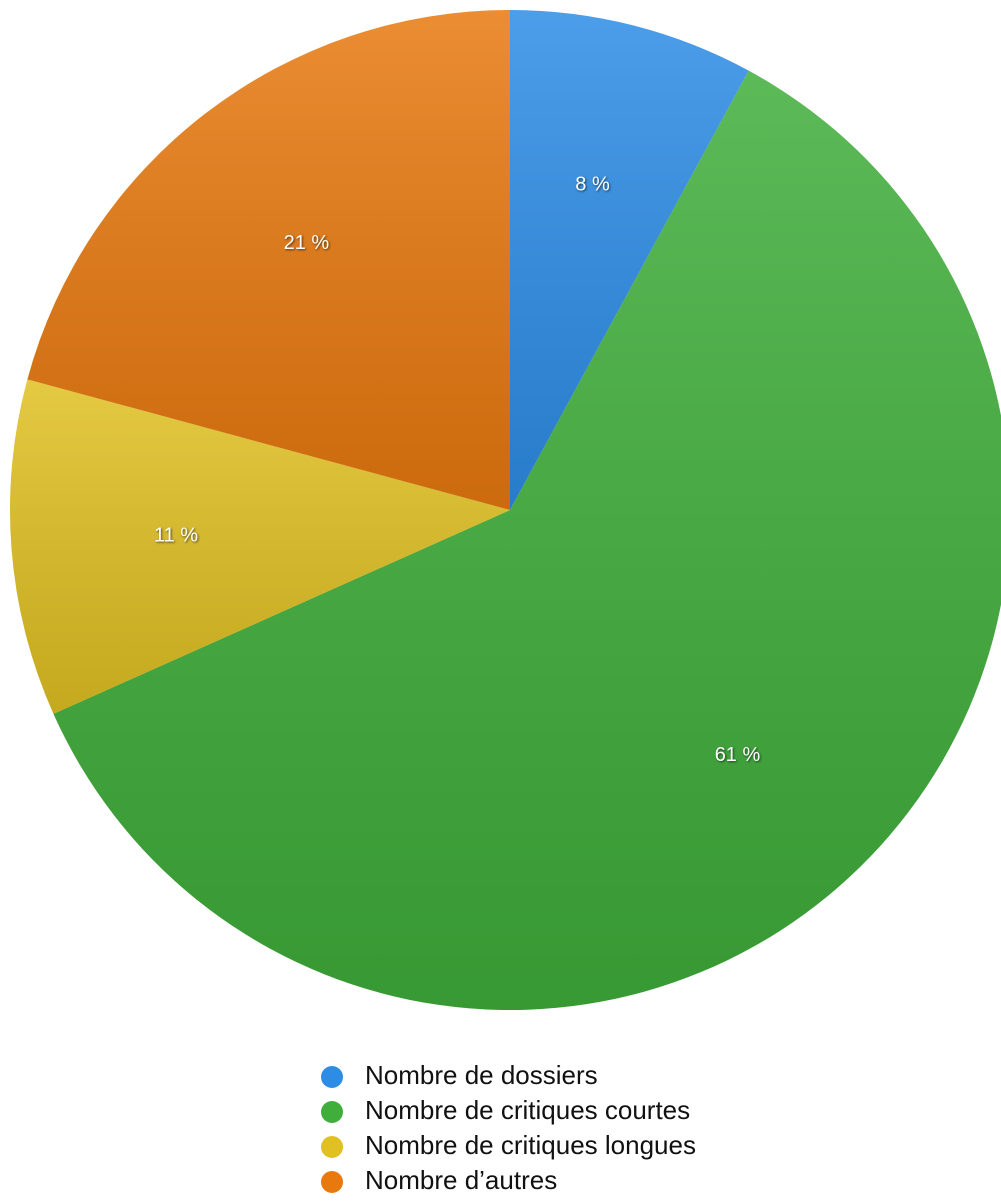  What do you see at coordinates (530, 1145) in the screenshot?
I see `legend-label: Nombre de critiques longues` at bounding box center [530, 1145].